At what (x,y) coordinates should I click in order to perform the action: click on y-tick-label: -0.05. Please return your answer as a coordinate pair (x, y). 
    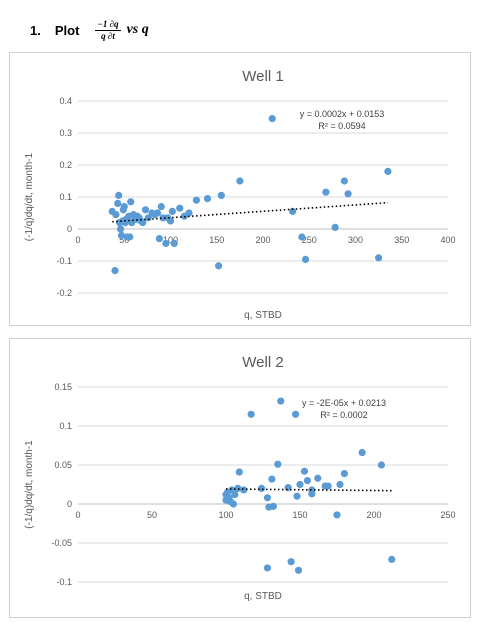
    Looking at the image, I should click on (61, 543).